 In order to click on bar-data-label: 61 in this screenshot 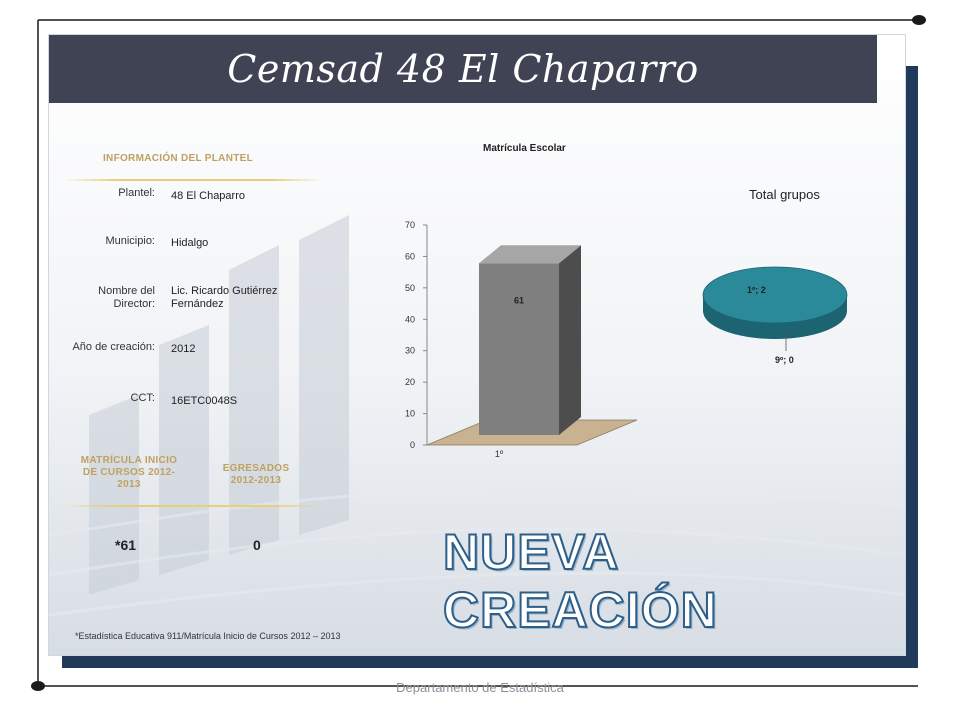, I will do `click(519, 300)`.